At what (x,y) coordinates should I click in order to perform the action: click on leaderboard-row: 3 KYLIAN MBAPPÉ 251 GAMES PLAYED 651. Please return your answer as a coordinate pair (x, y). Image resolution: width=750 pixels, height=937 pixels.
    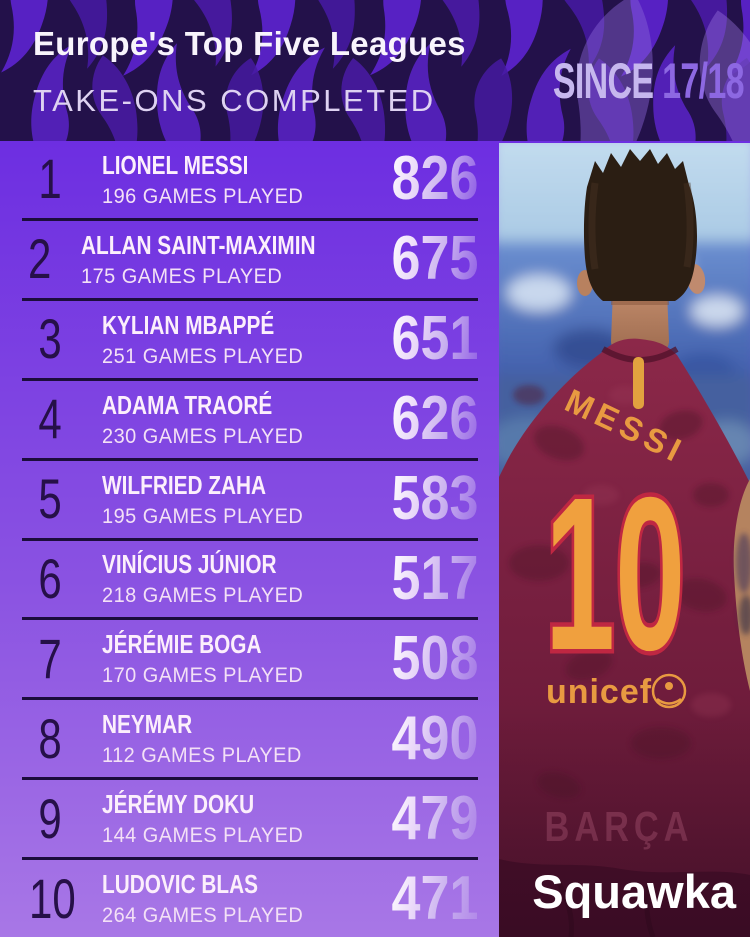
    Looking at the image, I should click on (250, 341).